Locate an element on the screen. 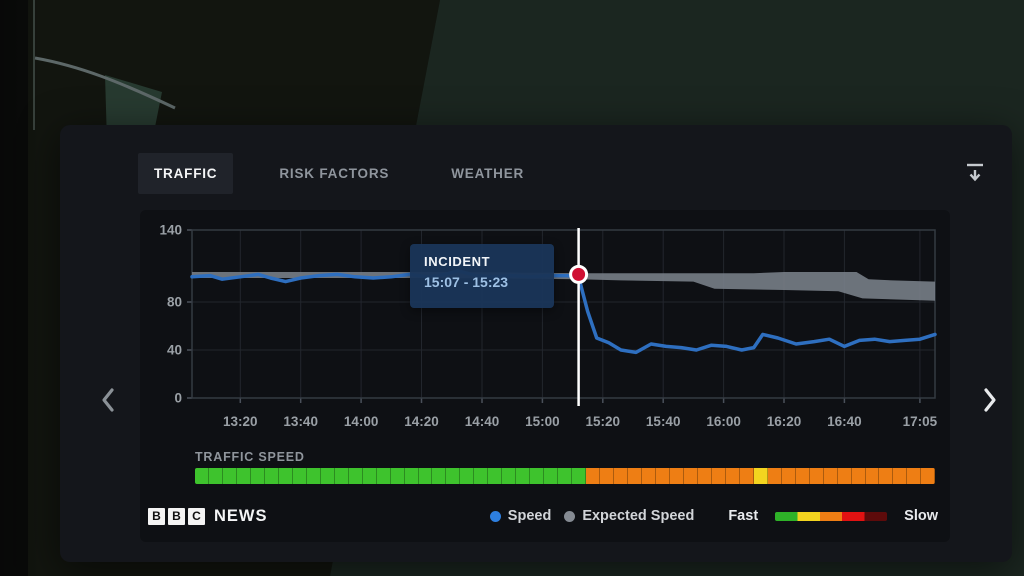  legend-expected-speed-label: Expected Speed is located at coordinates (638, 516).